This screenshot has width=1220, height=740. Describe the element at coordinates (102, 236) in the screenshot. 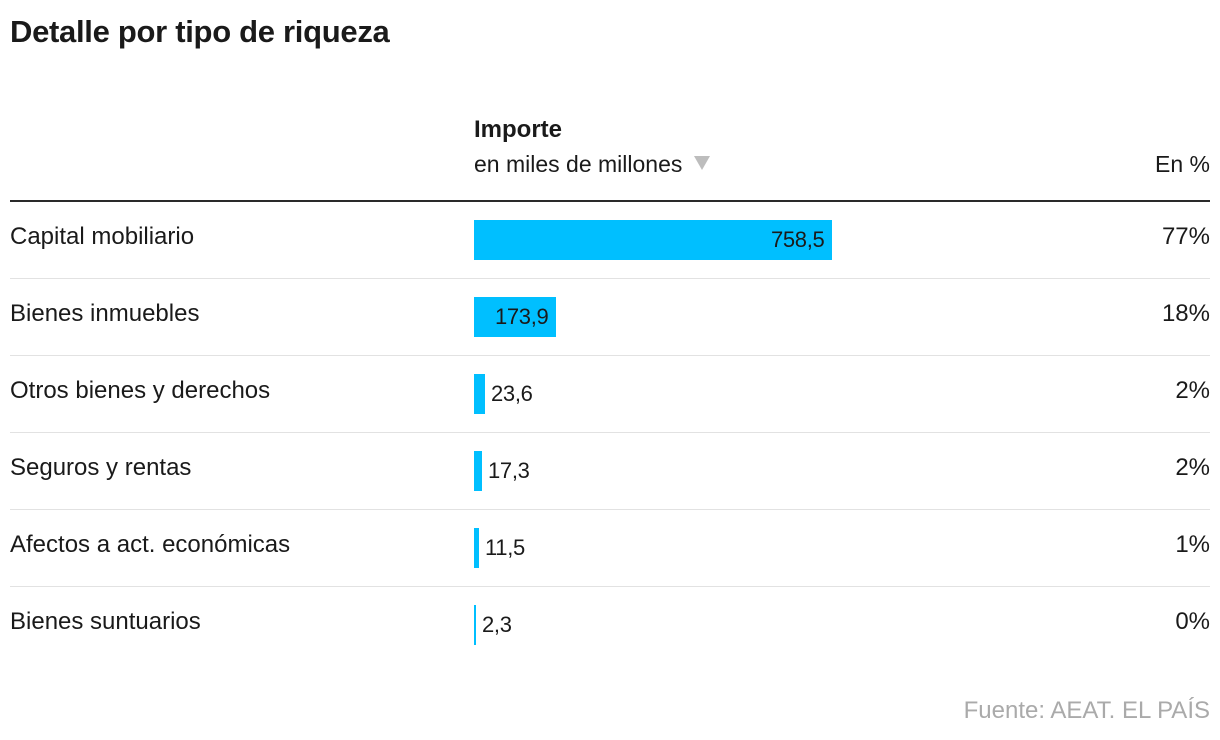

I see `category-label: Capital mobiliario` at that location.